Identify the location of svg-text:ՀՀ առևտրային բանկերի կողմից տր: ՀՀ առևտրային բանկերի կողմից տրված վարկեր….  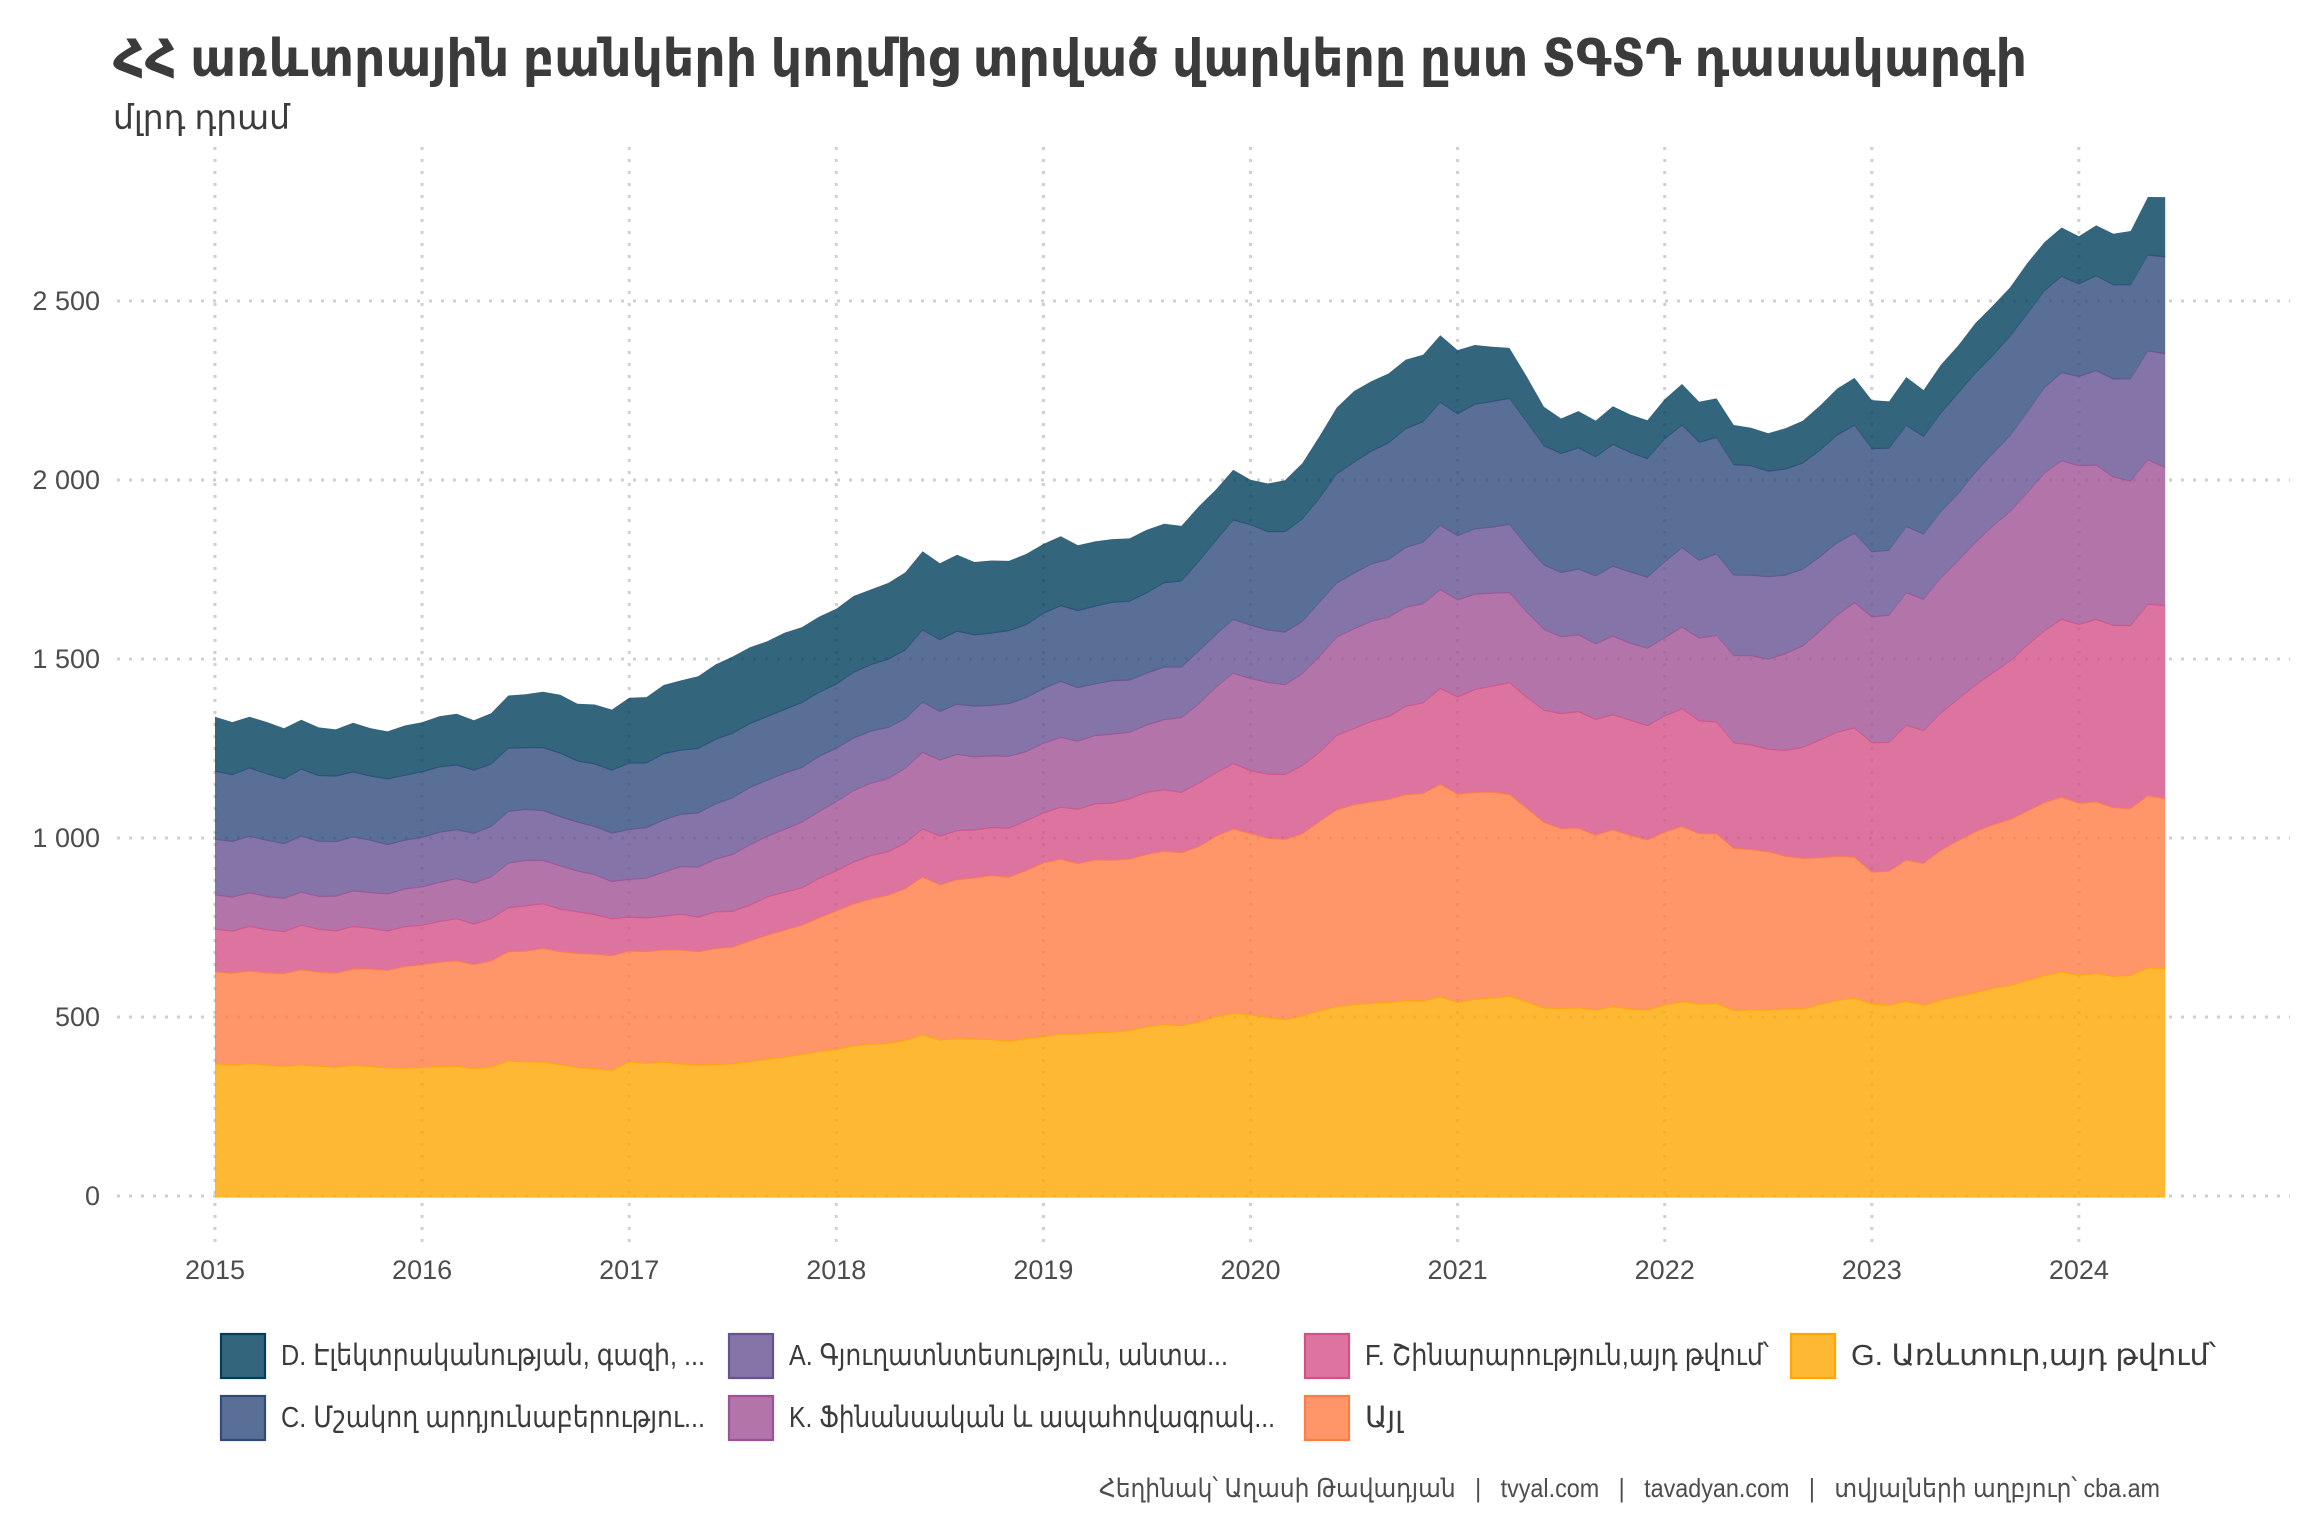
(1070, 59).